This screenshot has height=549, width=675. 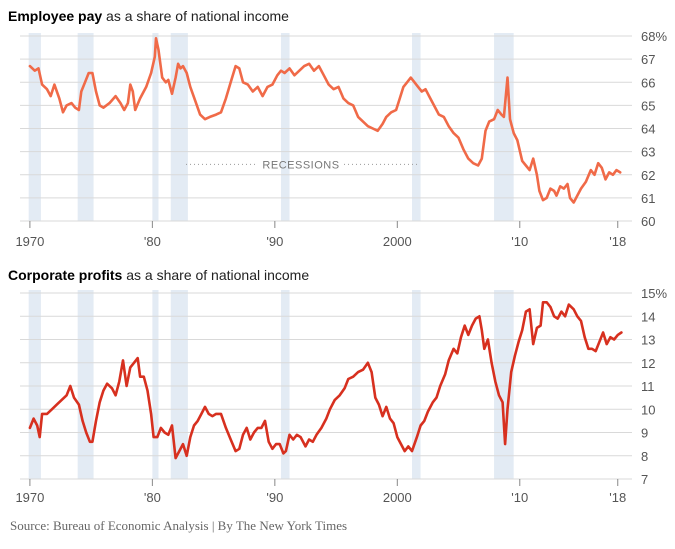 I want to click on employee-pay-x-tick-label: '10, so click(x=519, y=241).